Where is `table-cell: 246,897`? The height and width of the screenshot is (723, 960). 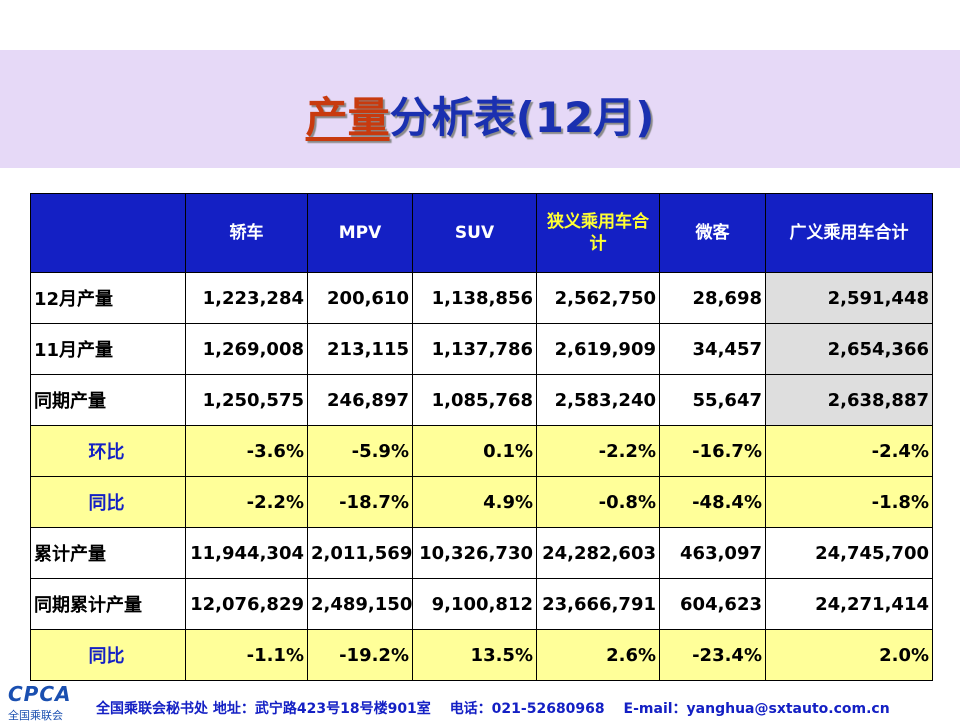
table-cell: 246,897 is located at coordinates (360, 400).